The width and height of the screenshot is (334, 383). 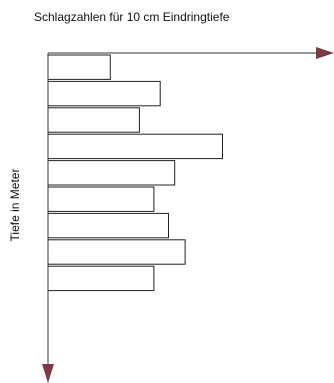 I want to click on y-axis-label: Tiefe in Meter, so click(x=15, y=205).